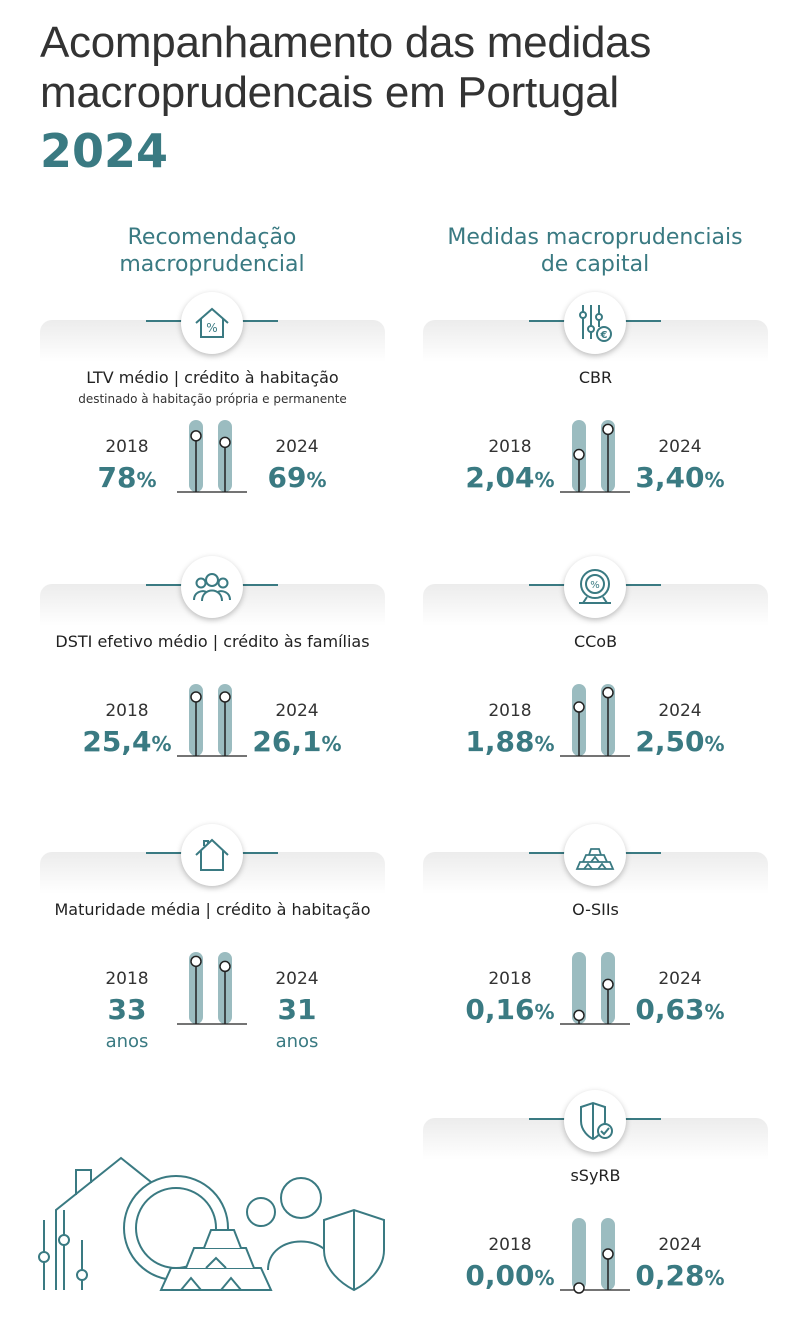 The height and width of the screenshot is (1320, 808). Describe the element at coordinates (346, 42) in the screenshot. I see `title-line-1: Acompanhamento das medidas` at that location.